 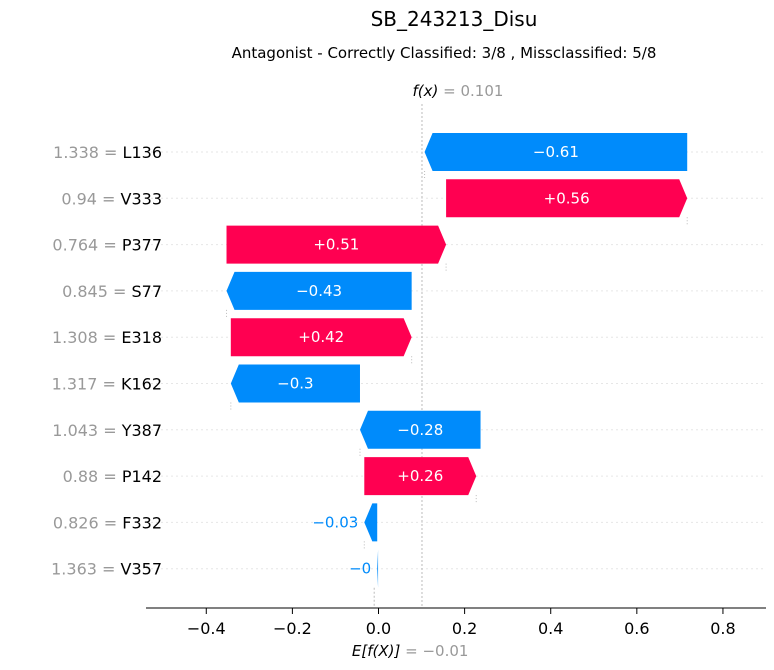 I want to click on feature-value: 0.88, so click(x=81, y=476).